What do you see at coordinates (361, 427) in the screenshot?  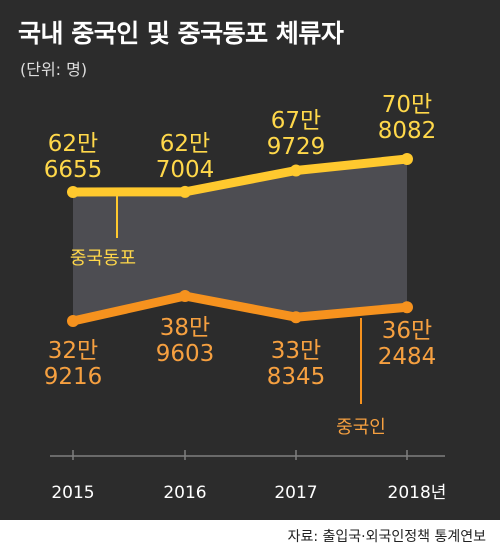 I see `series-name-중국인: 중국인` at bounding box center [361, 427].